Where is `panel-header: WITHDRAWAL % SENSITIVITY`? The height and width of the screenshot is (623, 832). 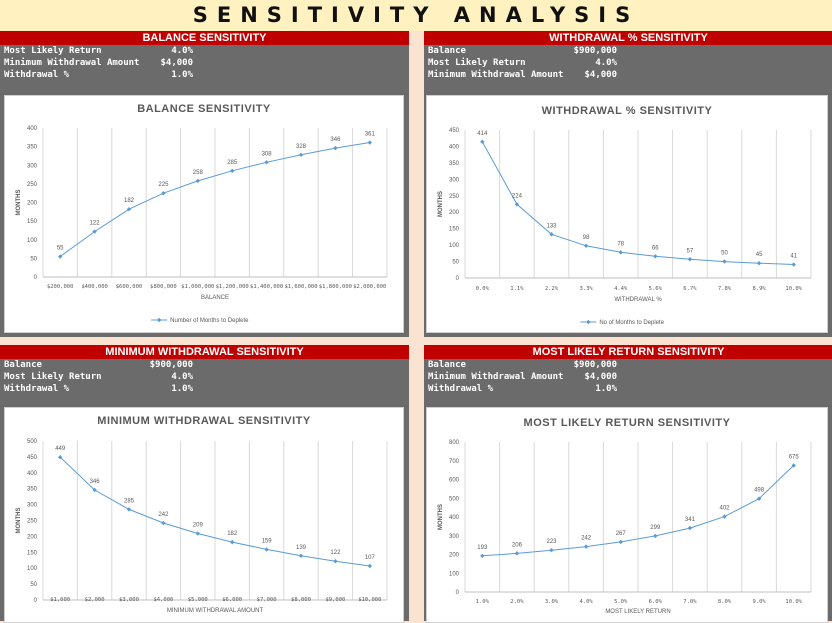
panel-header: WITHDRAWAL % SENSITIVITY is located at coordinates (628, 38).